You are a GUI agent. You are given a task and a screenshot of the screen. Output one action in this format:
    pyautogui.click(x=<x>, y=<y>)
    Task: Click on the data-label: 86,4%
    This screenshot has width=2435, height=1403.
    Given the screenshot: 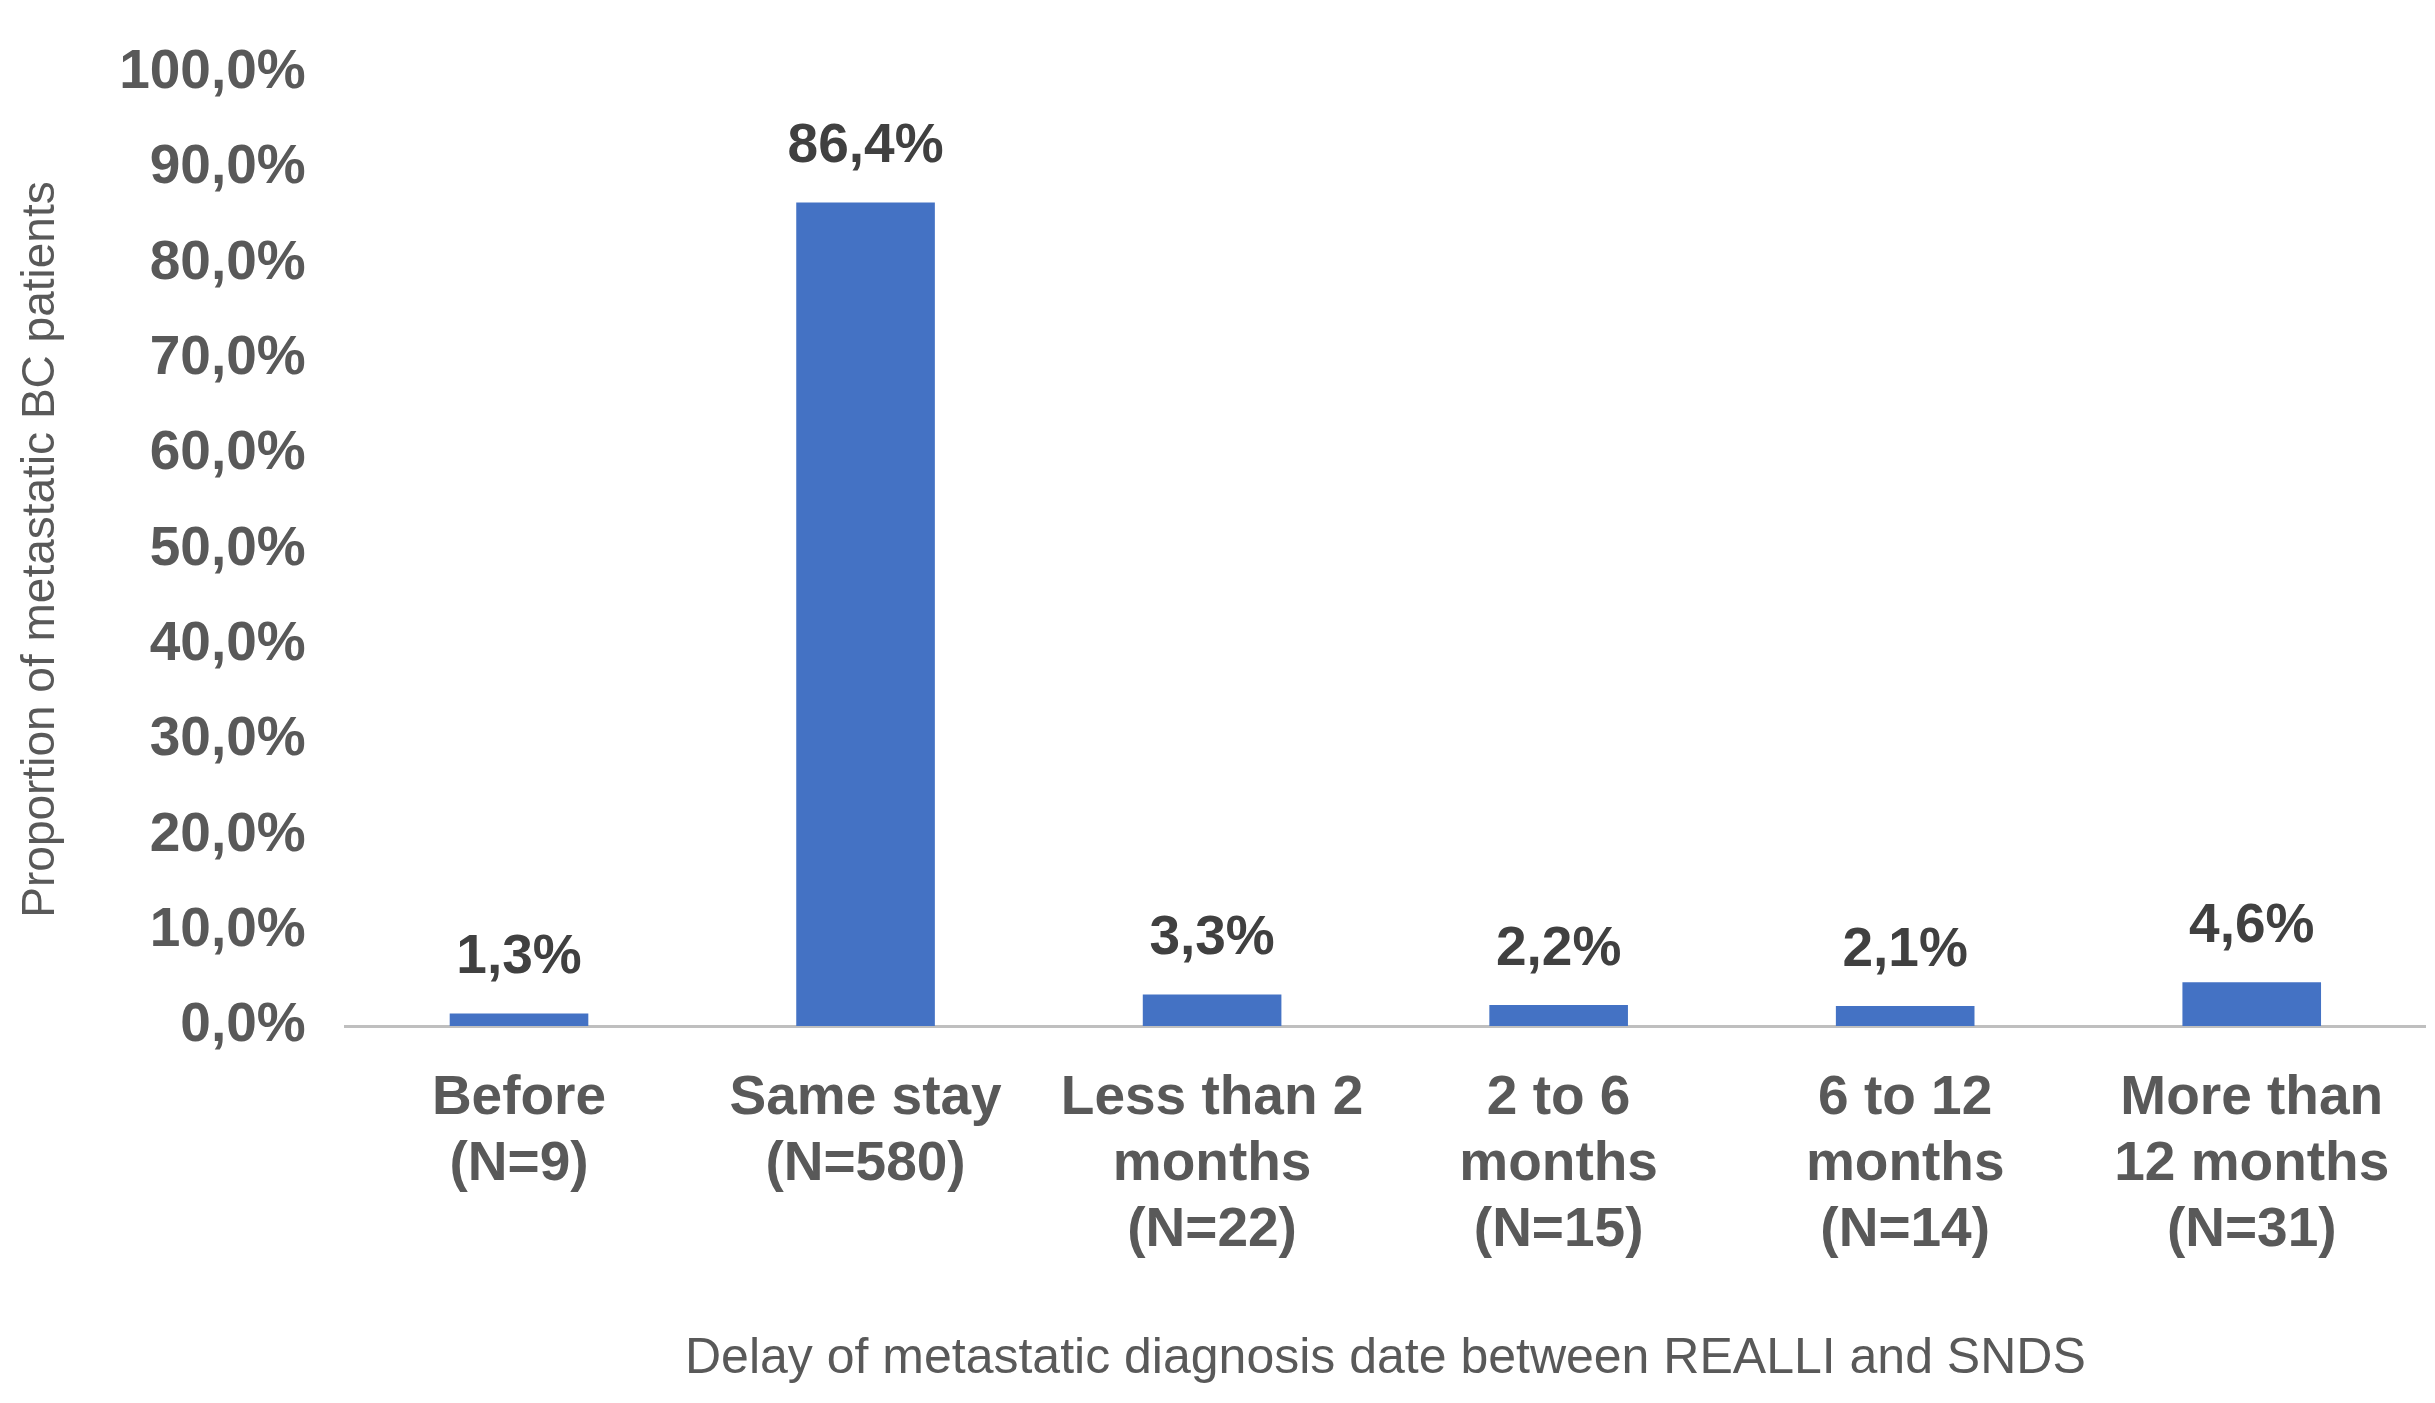 What is the action you would take?
    pyautogui.click(x=865, y=143)
    